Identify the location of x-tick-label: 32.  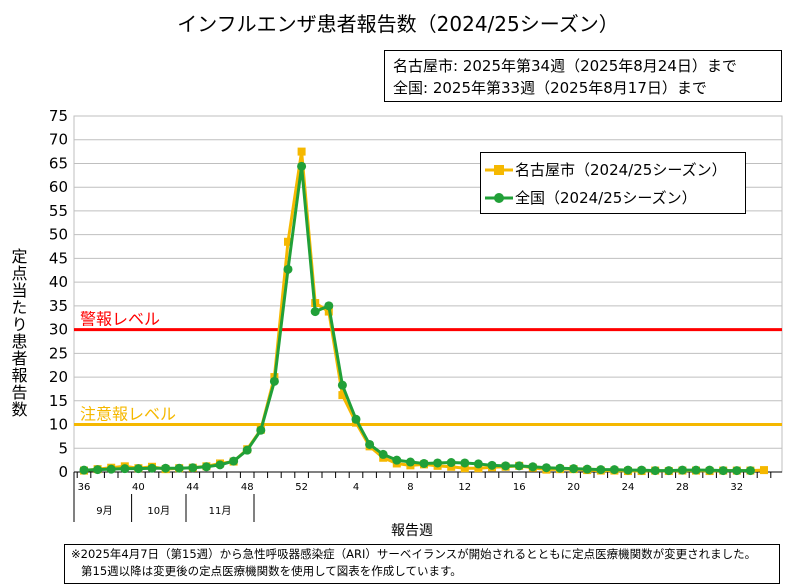
(736, 487).